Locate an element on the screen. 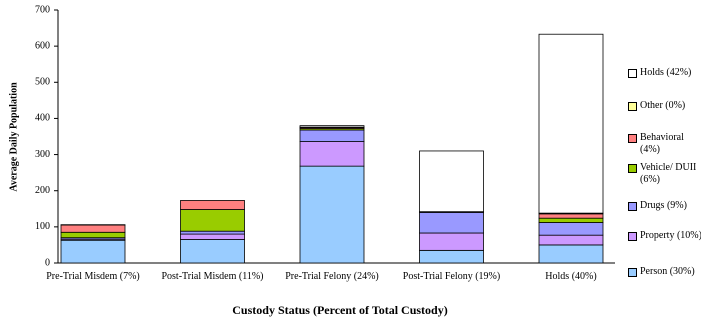  legend-entry: Person (30%) is located at coordinates (664, 272).